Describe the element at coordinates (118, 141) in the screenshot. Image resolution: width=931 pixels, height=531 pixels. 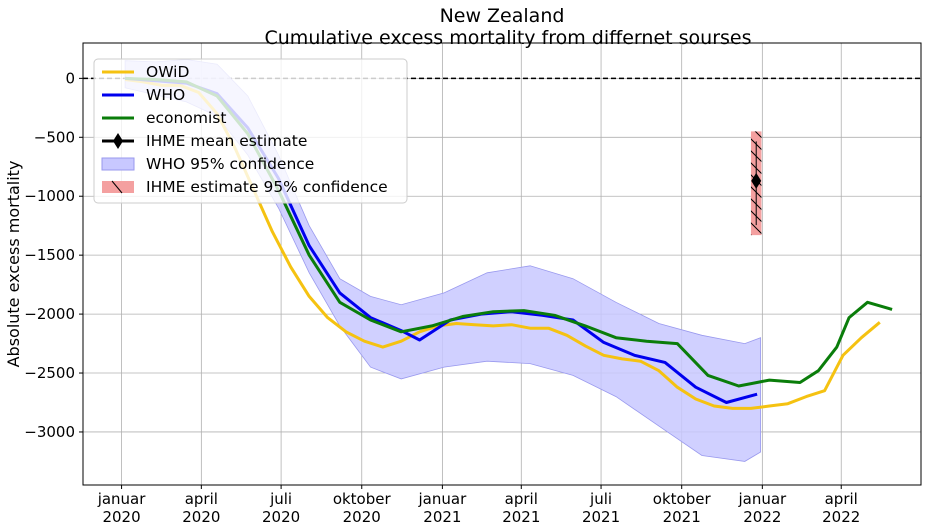
I see `legend-swatch-diamond` at that location.